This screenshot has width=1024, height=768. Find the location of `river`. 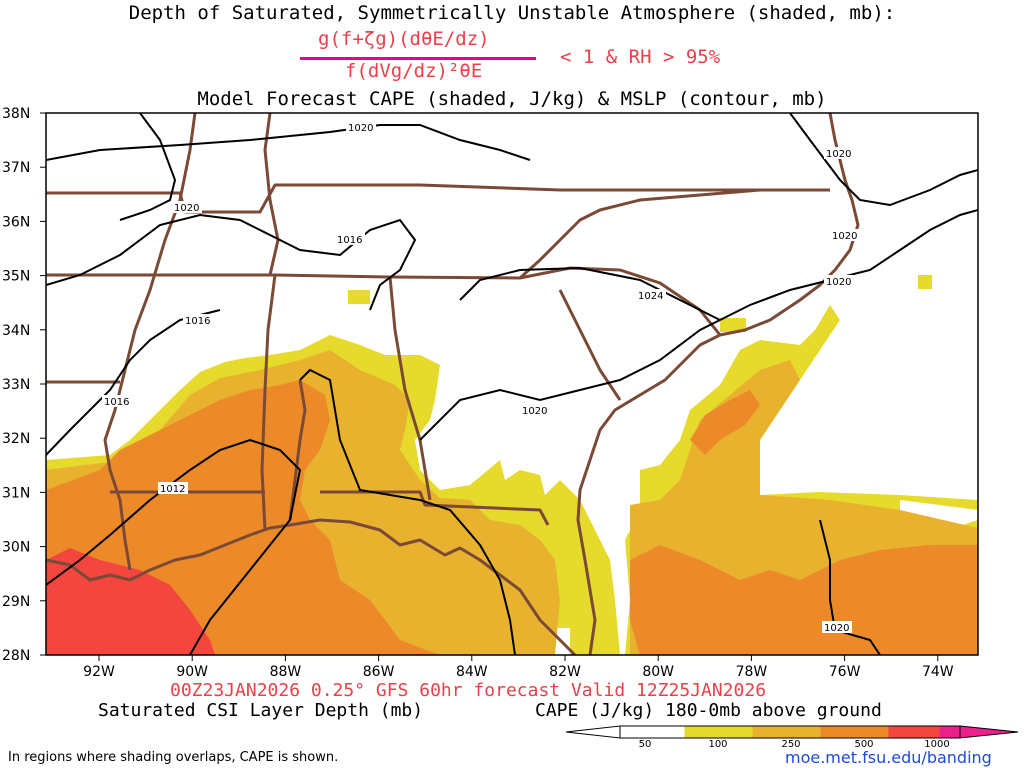

river is located at coordinates (297, 450).